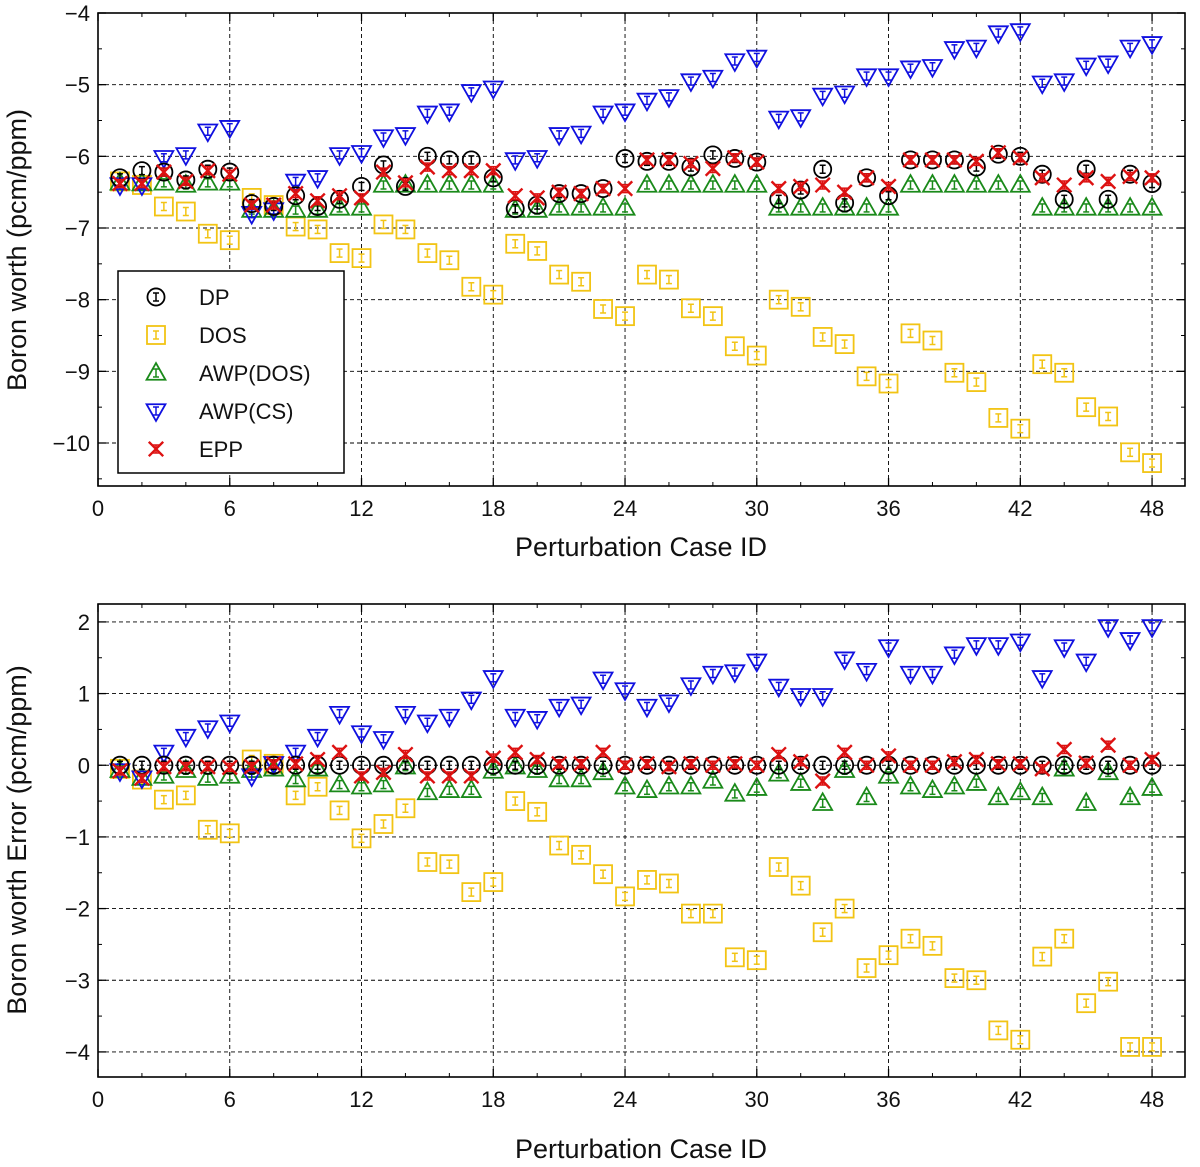 This screenshot has height=1167, width=1200. Describe the element at coordinates (77, 980) in the screenshot. I see `bottom-y-tick-label: −3` at that location.